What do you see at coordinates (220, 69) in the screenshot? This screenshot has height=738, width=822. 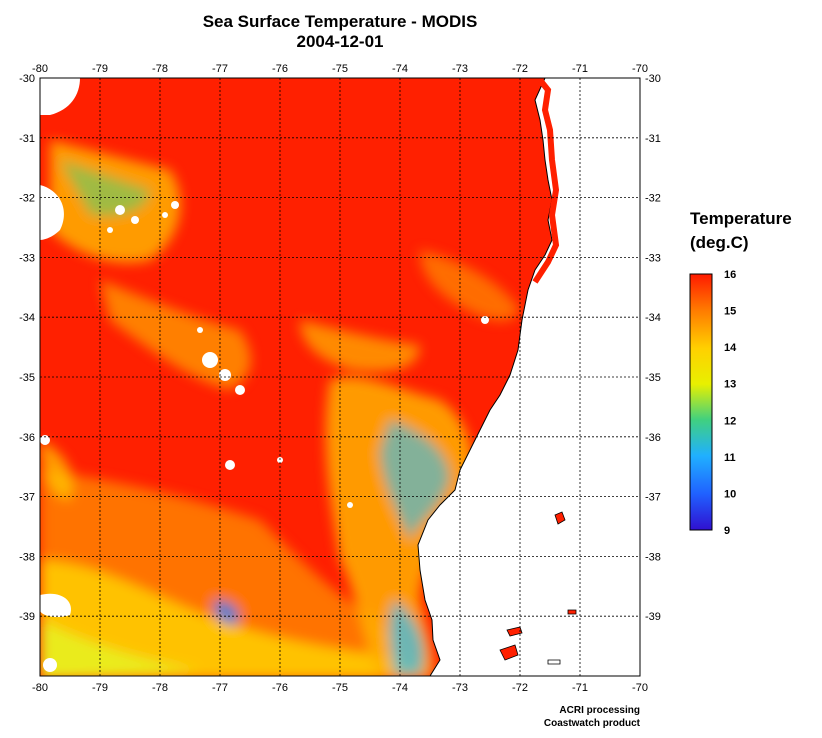 I see `lon-tick-top: -77` at bounding box center [220, 69].